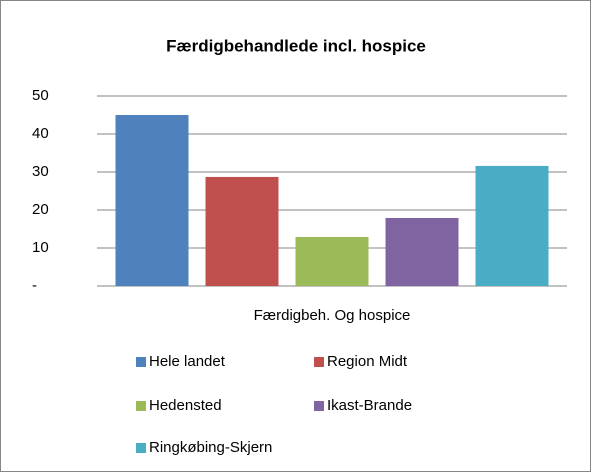  Describe the element at coordinates (40, 171) in the screenshot. I see `y-tick-label: 30` at that location.